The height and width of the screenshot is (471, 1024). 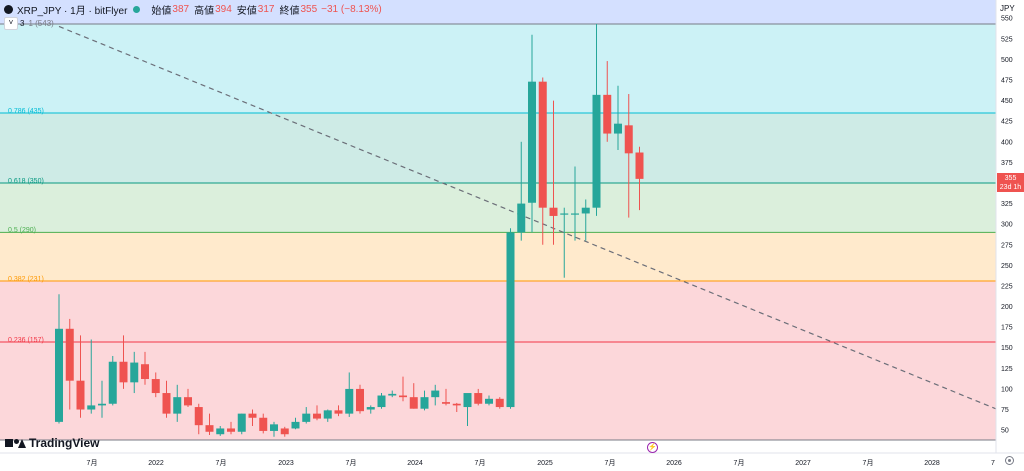 What do you see at coordinates (286, 463) in the screenshot?
I see `time-tick-label: 2023` at bounding box center [286, 463].